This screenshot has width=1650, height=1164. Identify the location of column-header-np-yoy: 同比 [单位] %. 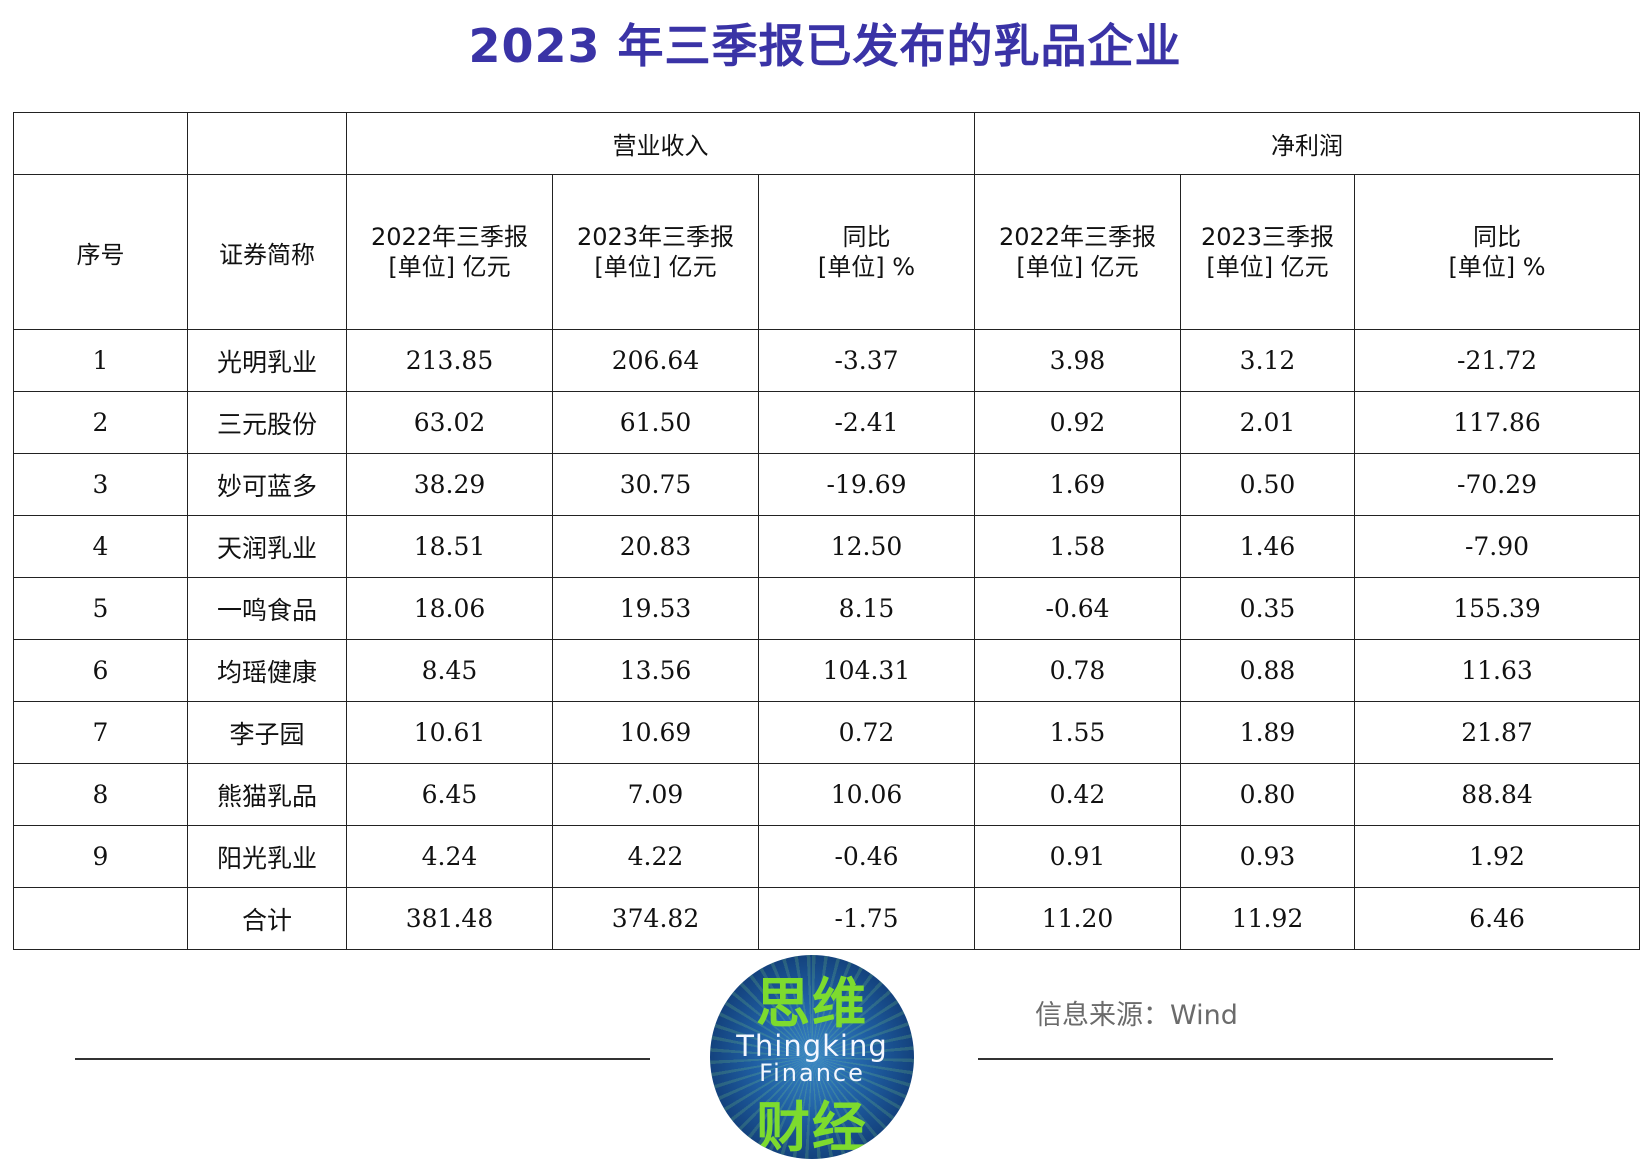
(1497, 252).